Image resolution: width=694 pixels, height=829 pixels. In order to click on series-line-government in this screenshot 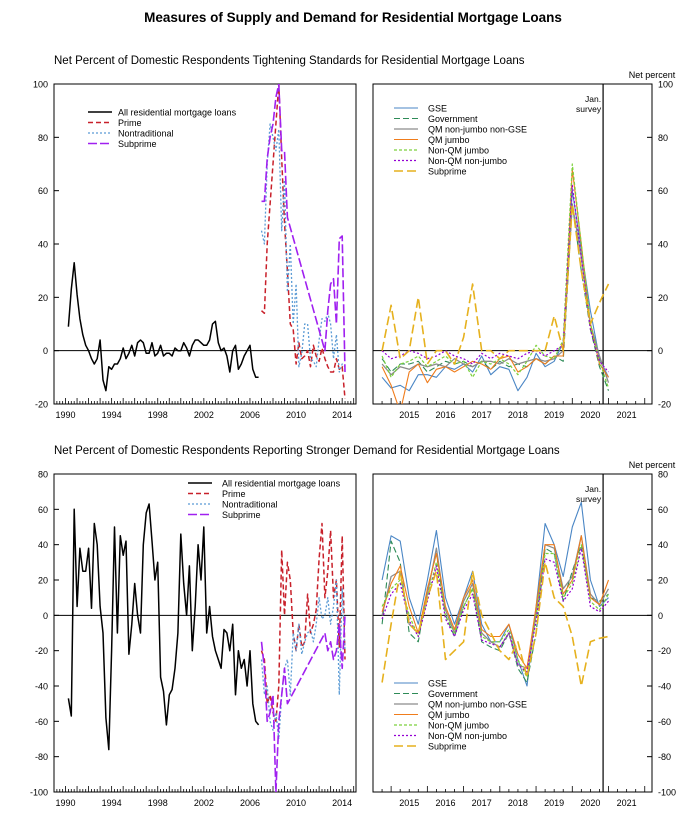, I will do `click(495, 612)`.